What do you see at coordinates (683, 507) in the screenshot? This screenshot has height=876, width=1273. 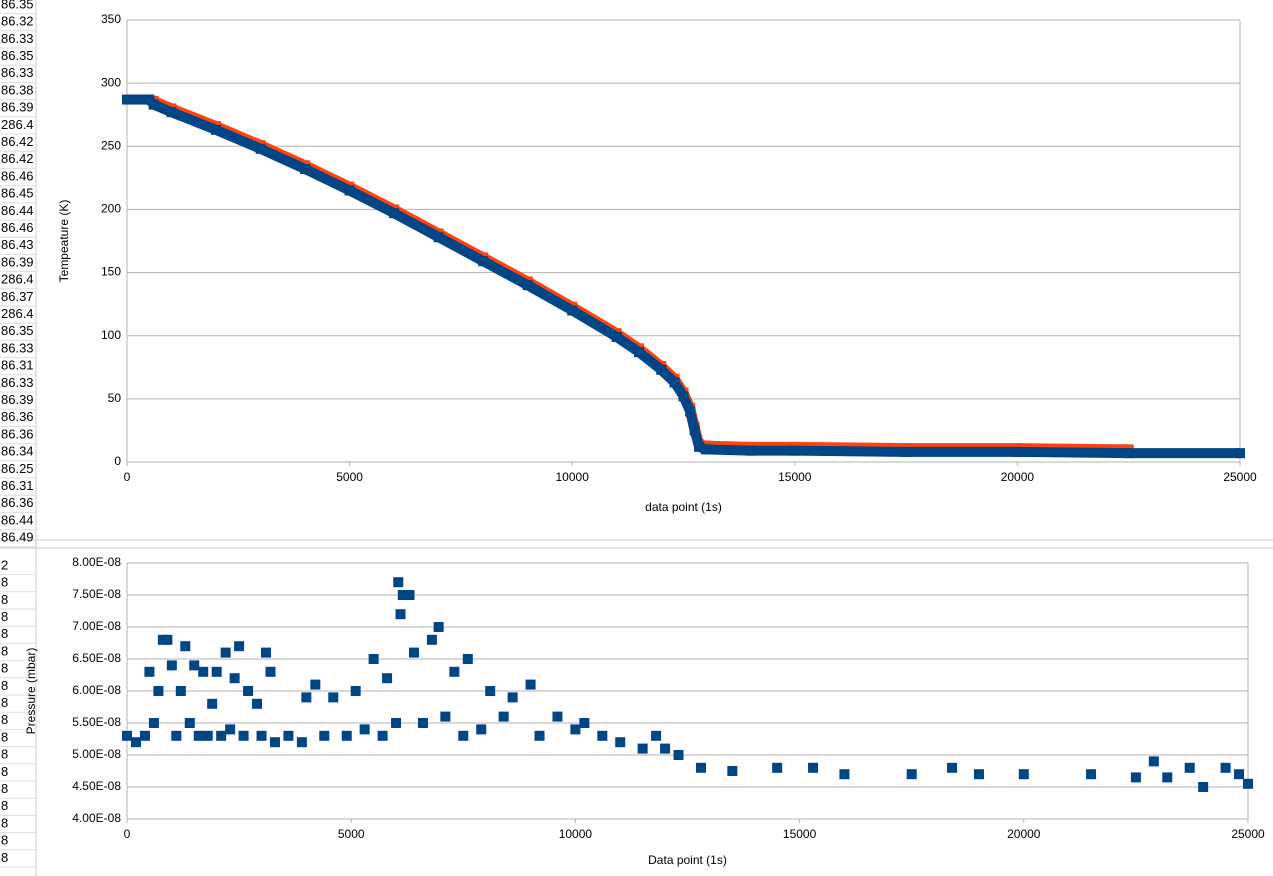 I see `x-axis-label: data point (1s)` at bounding box center [683, 507].